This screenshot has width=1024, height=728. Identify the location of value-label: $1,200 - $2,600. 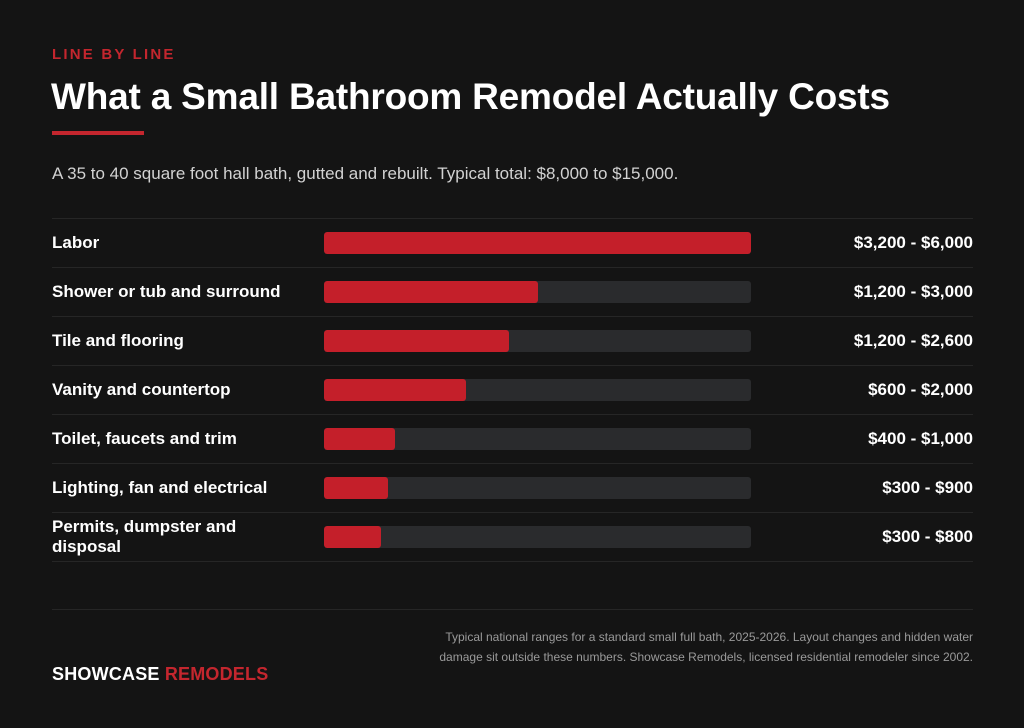
(913, 340).